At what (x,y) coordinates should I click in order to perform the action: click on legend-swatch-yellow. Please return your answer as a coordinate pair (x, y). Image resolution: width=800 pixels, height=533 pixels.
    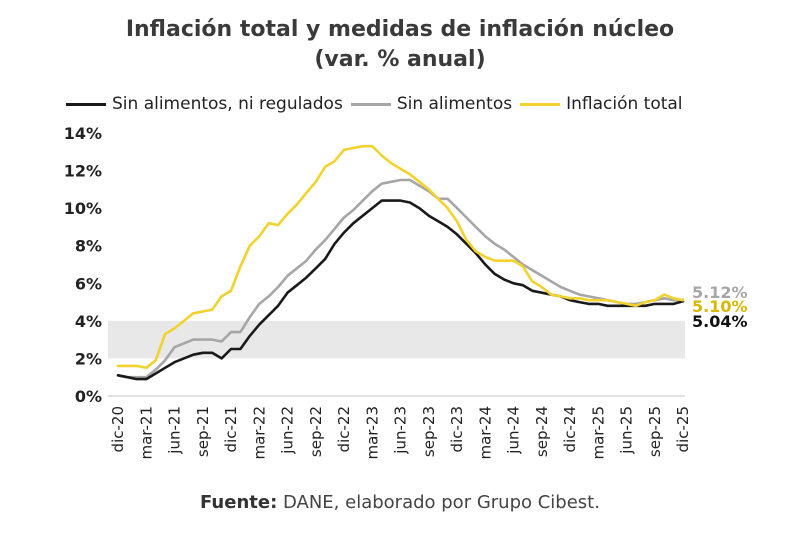
    Looking at the image, I should click on (540, 104).